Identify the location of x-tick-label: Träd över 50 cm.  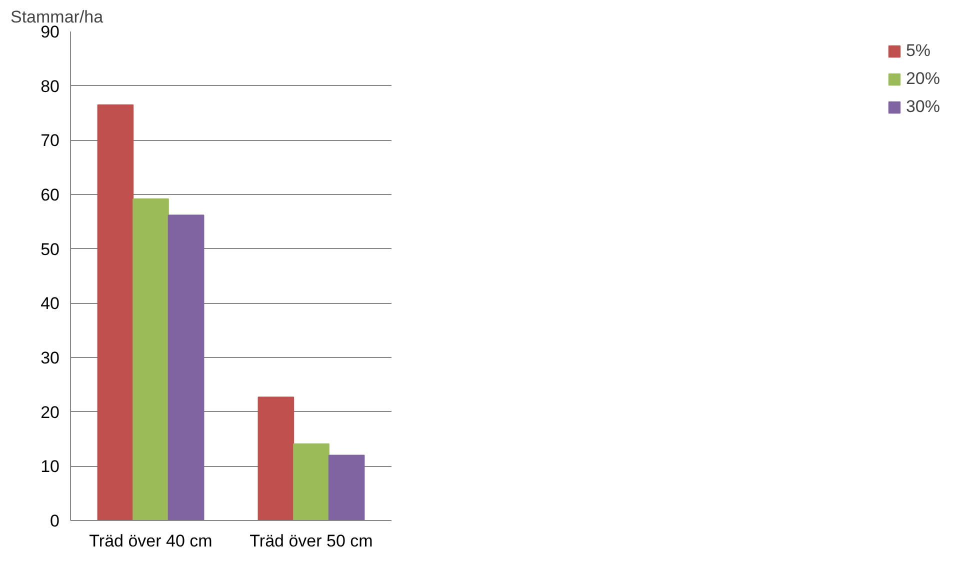
(311, 541).